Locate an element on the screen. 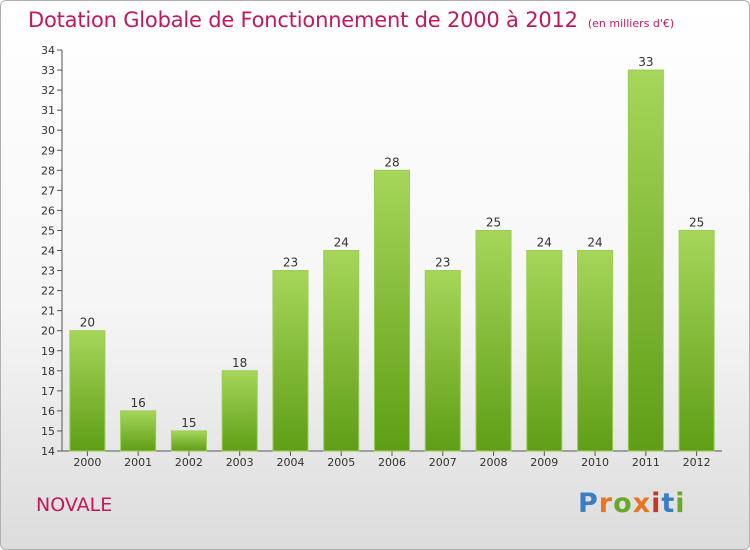 This screenshot has width=750, height=550. logo-letter: x is located at coordinates (642, 503).